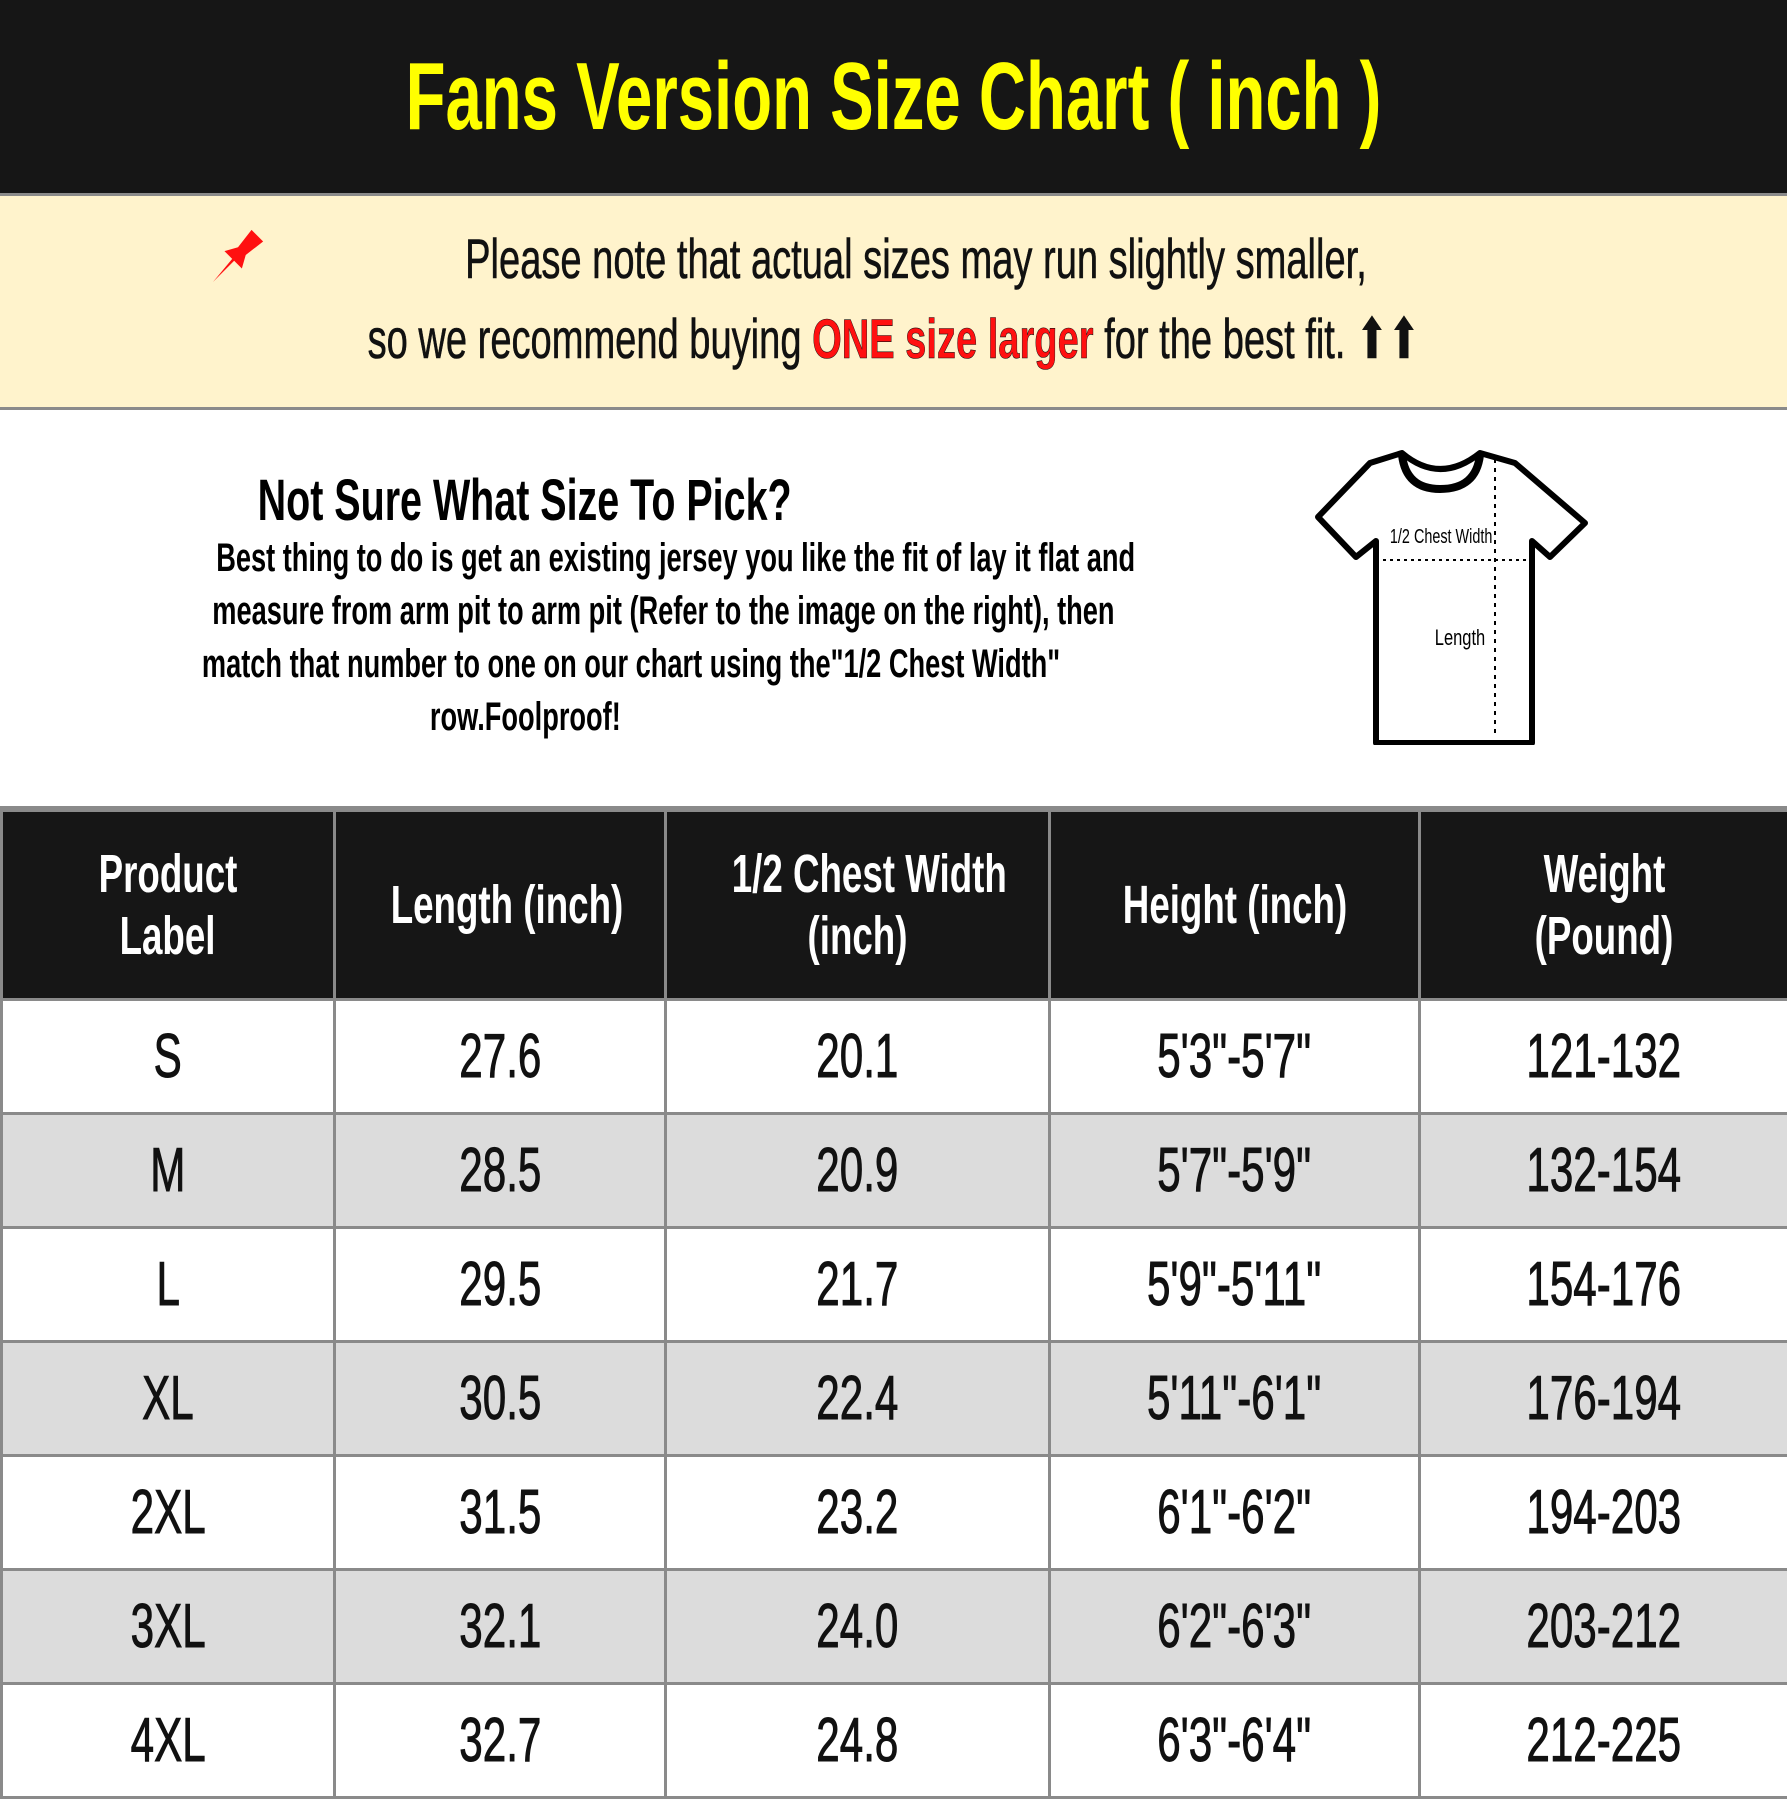  Describe the element at coordinates (858, 1627) in the screenshot. I see `cell-chest-width: 24.0` at that location.